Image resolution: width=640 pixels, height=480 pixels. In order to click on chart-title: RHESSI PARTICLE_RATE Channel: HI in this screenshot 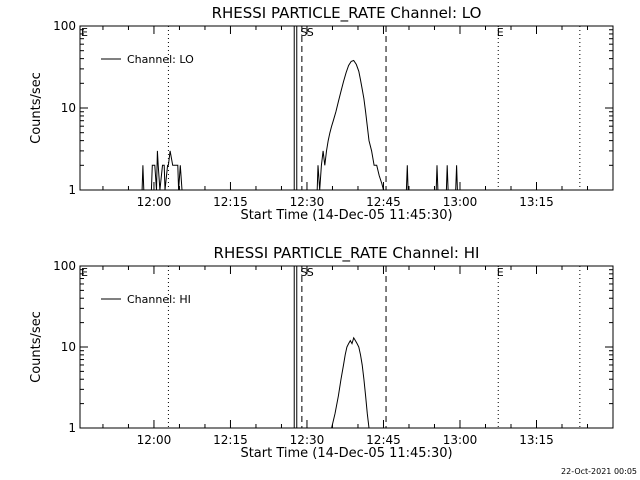, I will do `click(347, 253)`.